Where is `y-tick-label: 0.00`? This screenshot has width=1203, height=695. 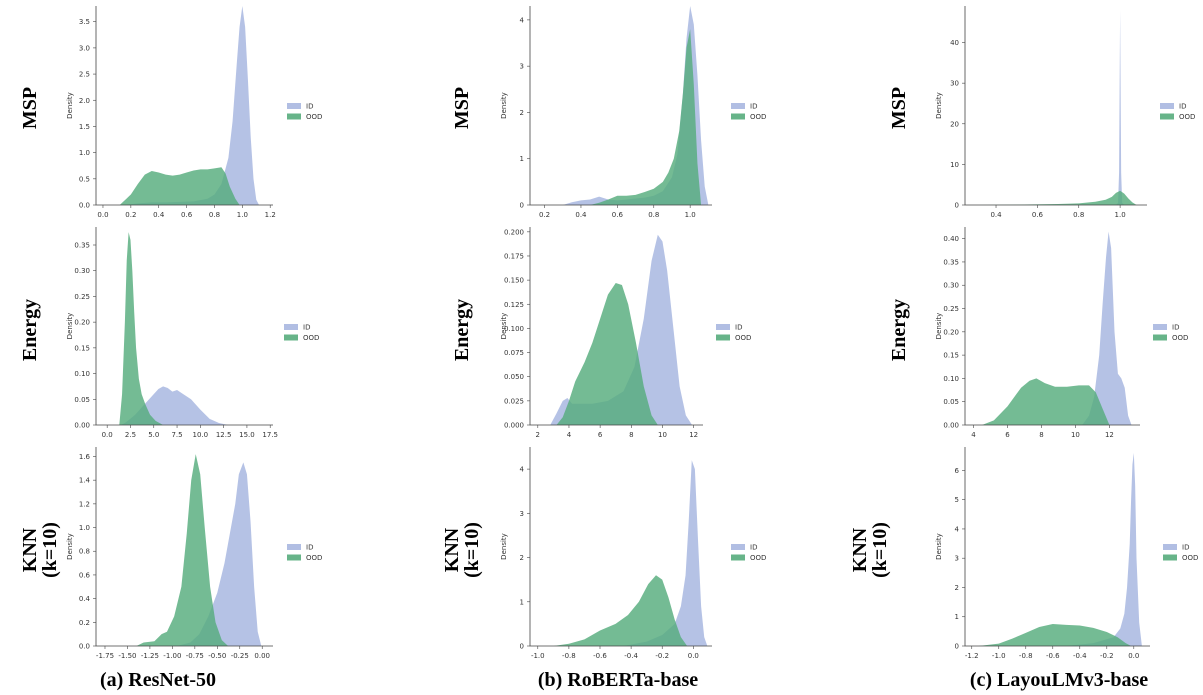
y-tick-label: 0.00 is located at coordinates (951, 426).